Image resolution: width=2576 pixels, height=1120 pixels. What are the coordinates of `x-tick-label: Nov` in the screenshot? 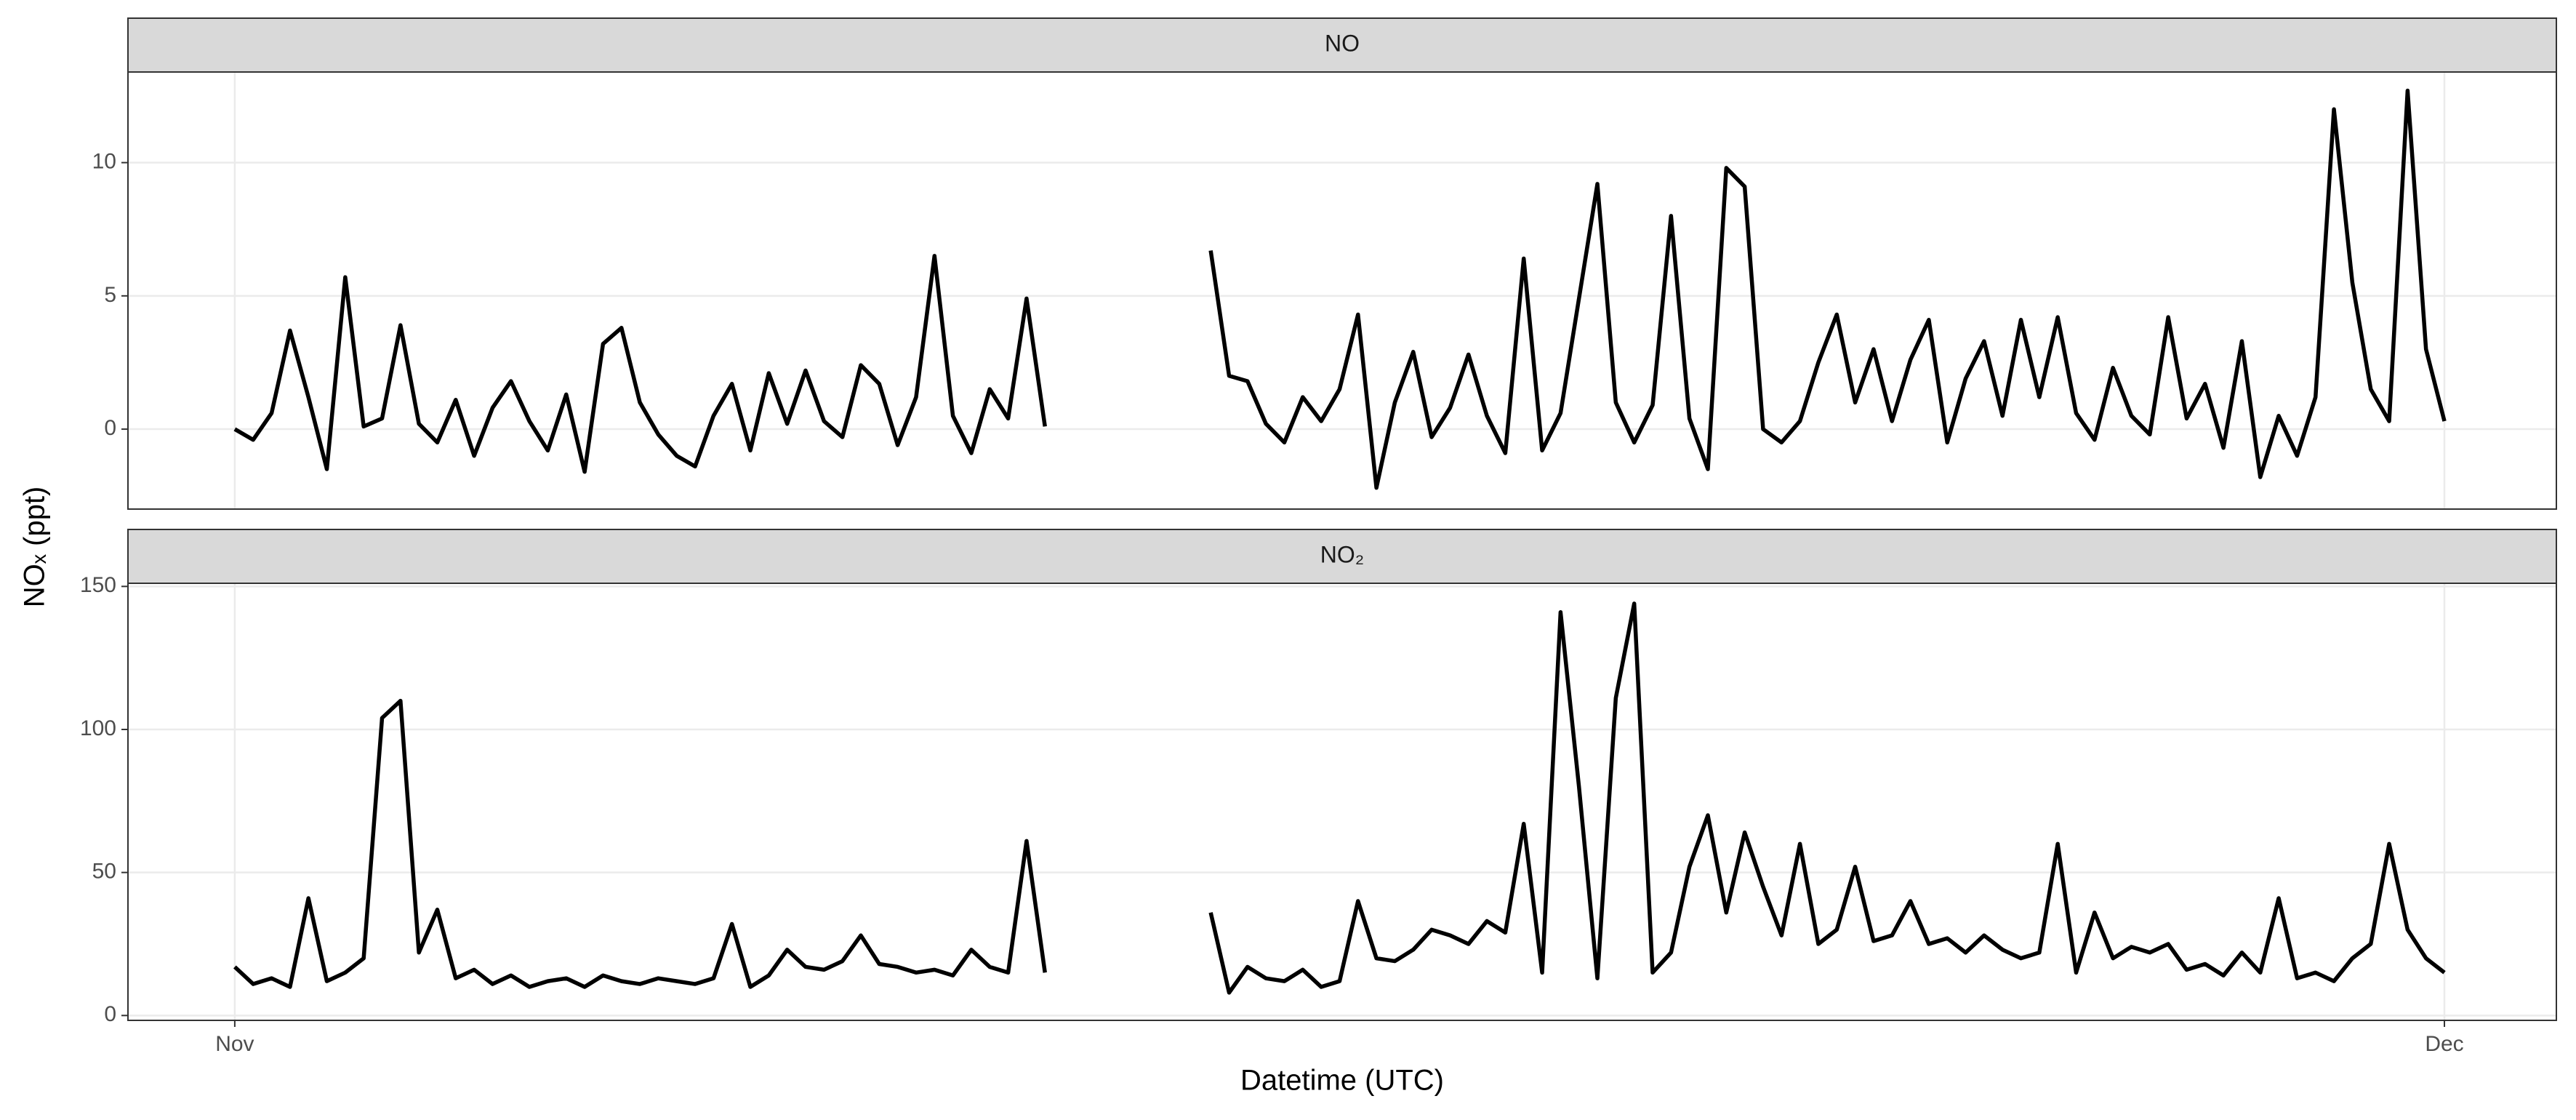 It's located at (235, 1044).